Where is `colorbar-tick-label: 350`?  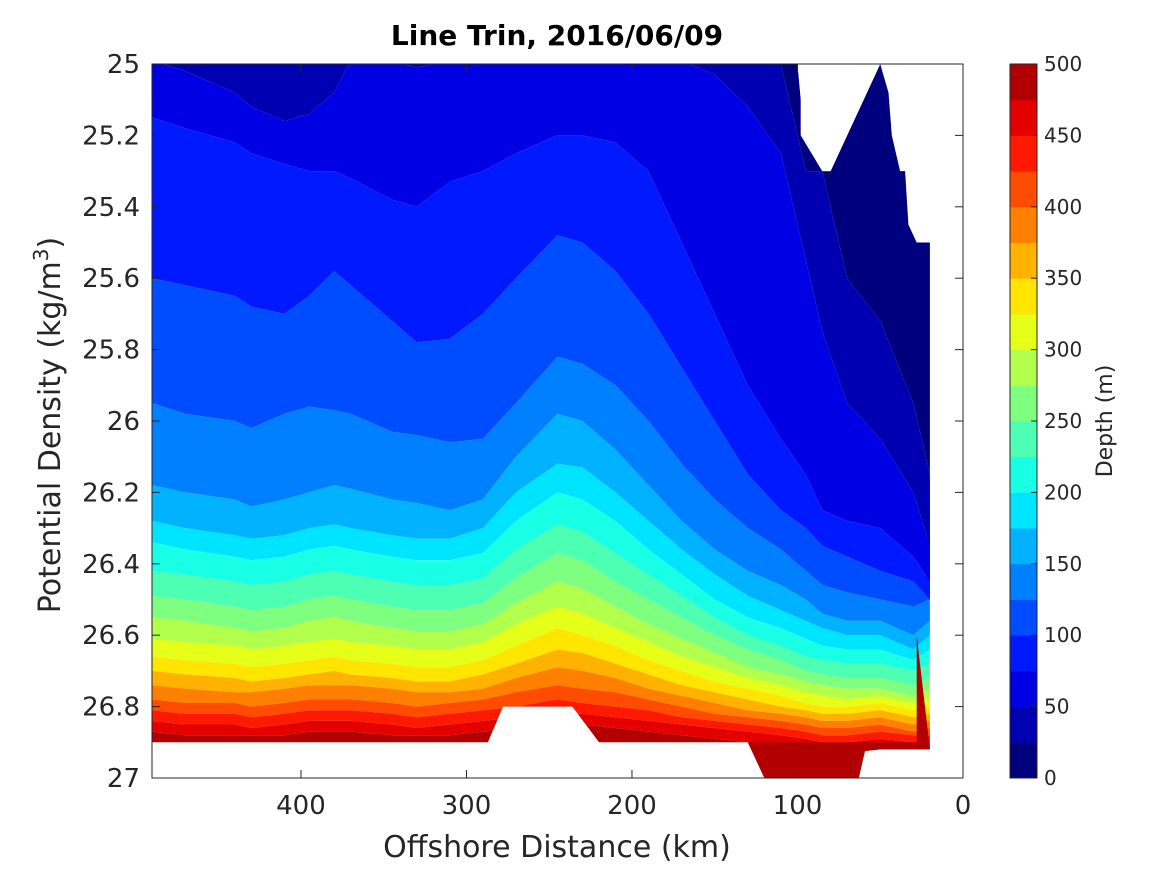 colorbar-tick-label: 350 is located at coordinates (1063, 278).